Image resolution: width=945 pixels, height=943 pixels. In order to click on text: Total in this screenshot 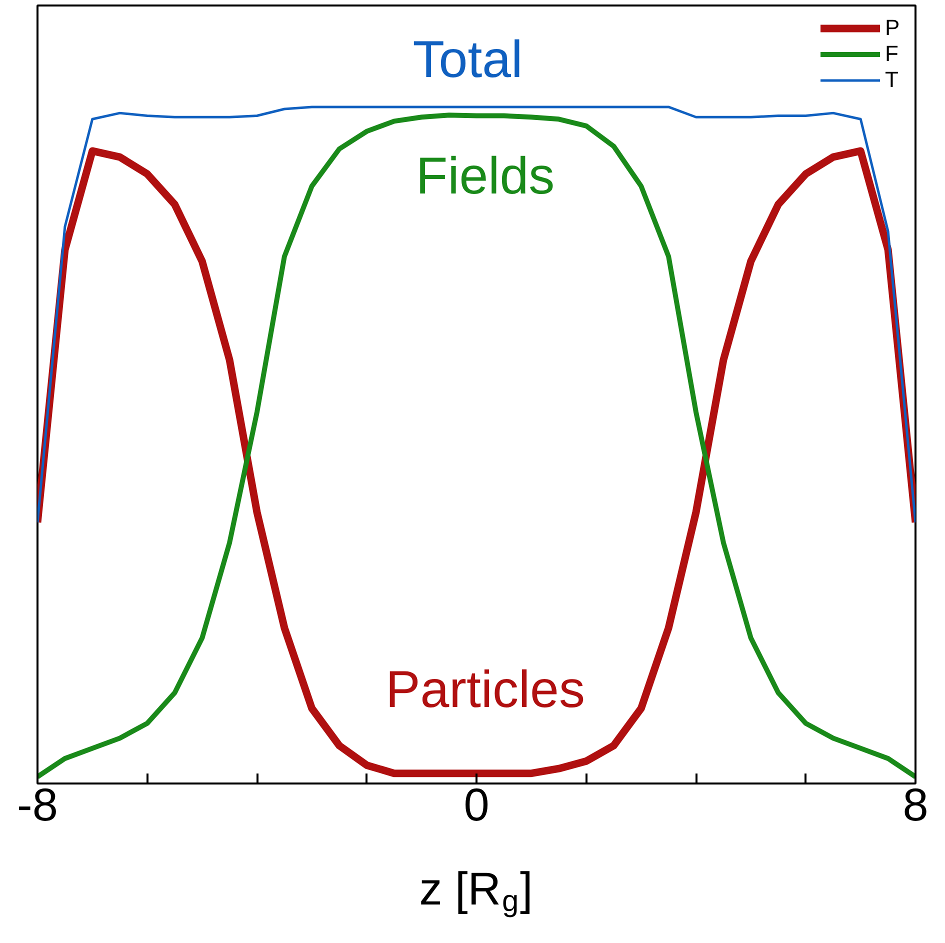, I will do `click(467, 59)`.